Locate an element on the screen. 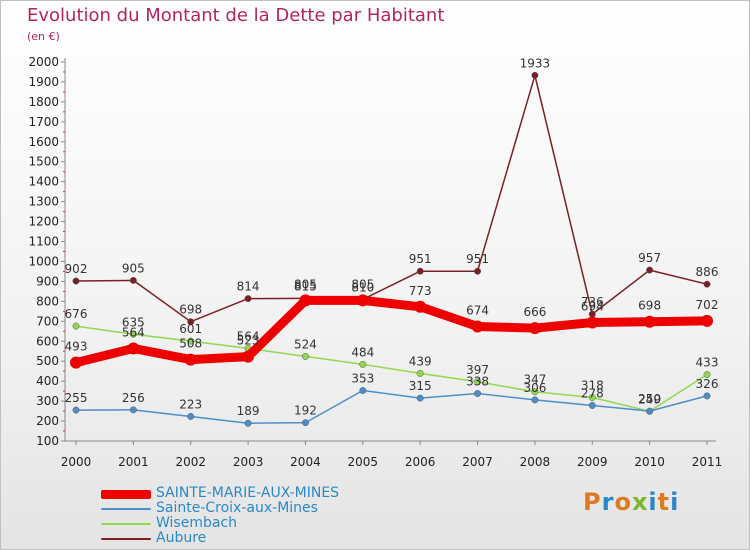  y-tick-label: 900 is located at coordinates (47, 281).